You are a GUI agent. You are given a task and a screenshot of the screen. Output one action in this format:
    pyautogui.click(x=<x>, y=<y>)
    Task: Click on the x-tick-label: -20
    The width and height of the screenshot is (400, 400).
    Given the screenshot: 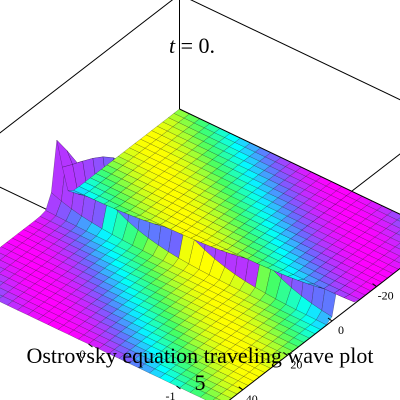 What is the action you would take?
    pyautogui.click(x=386, y=296)
    